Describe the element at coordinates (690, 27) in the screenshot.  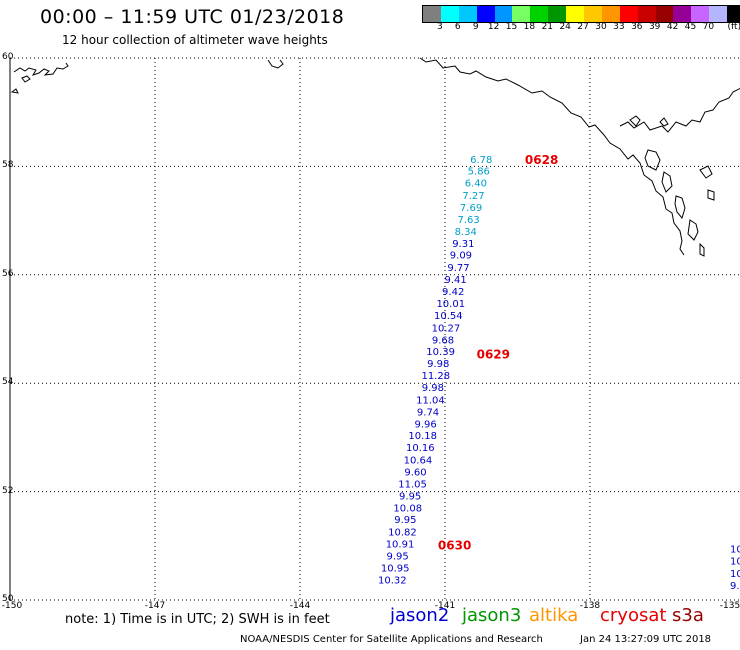
I see `color-scale-label: 45` at that location.